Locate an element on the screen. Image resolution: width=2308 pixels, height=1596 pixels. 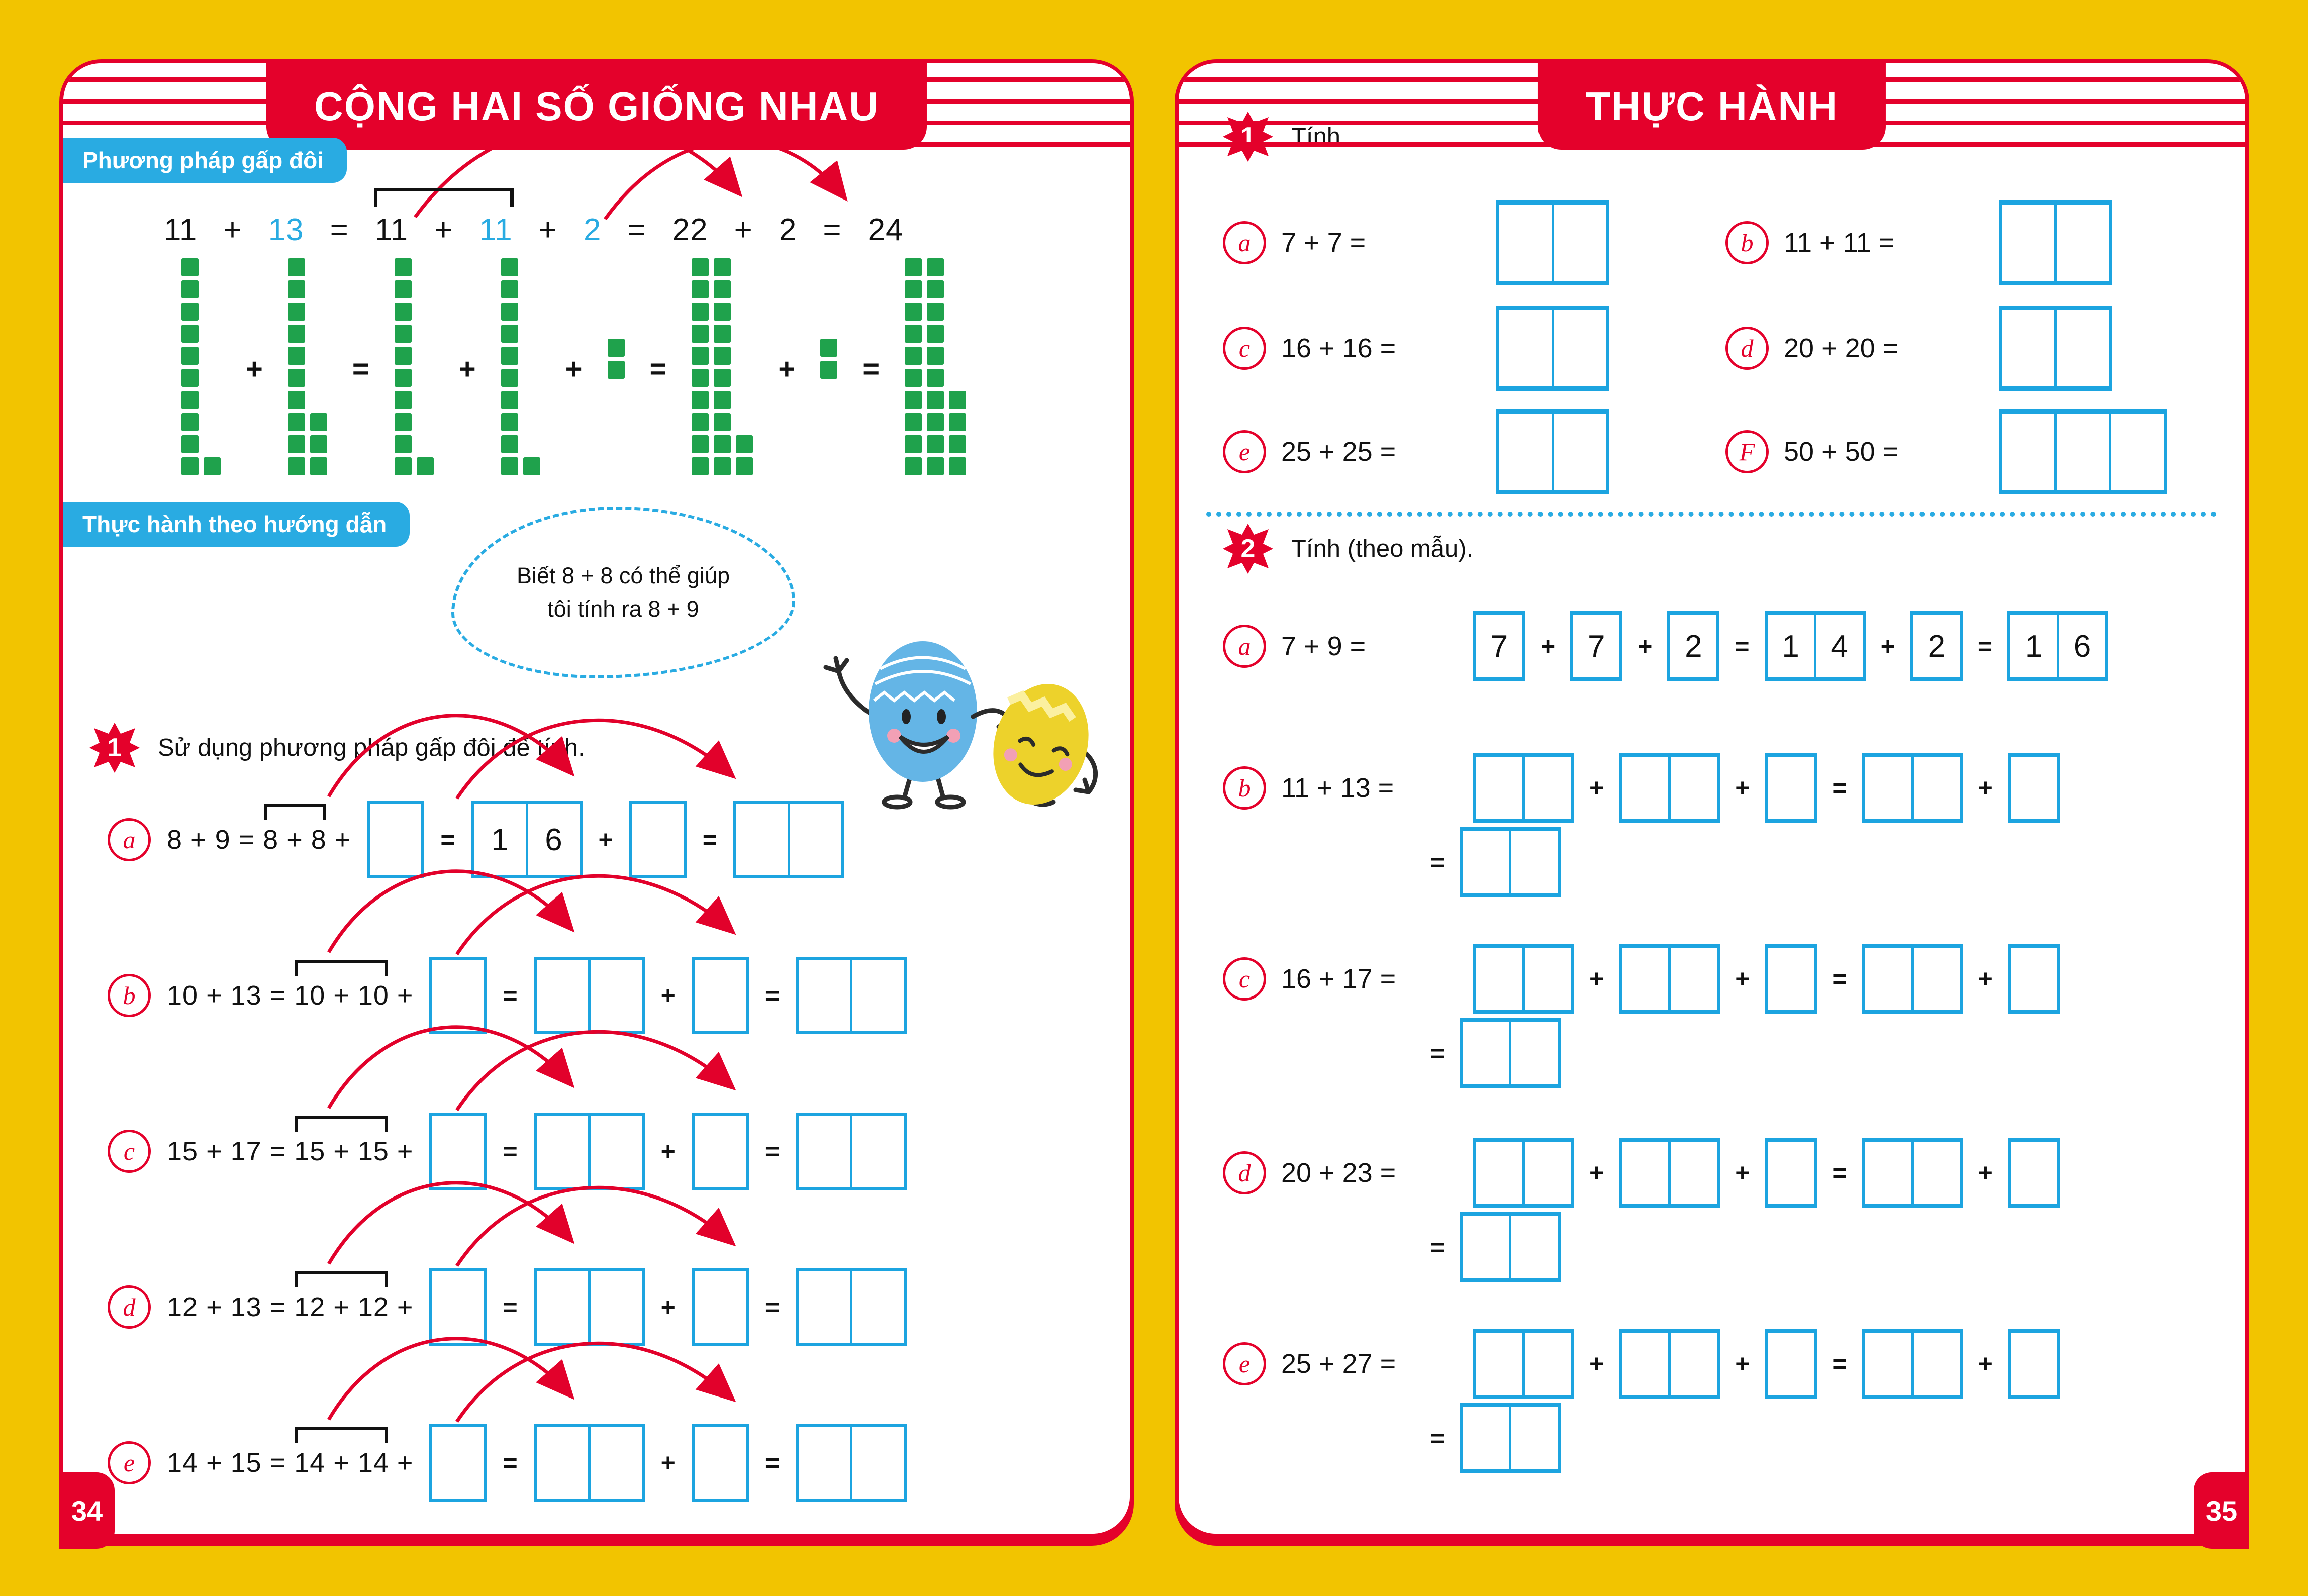
answer-cell: 4 is located at coordinates (1838, 646).